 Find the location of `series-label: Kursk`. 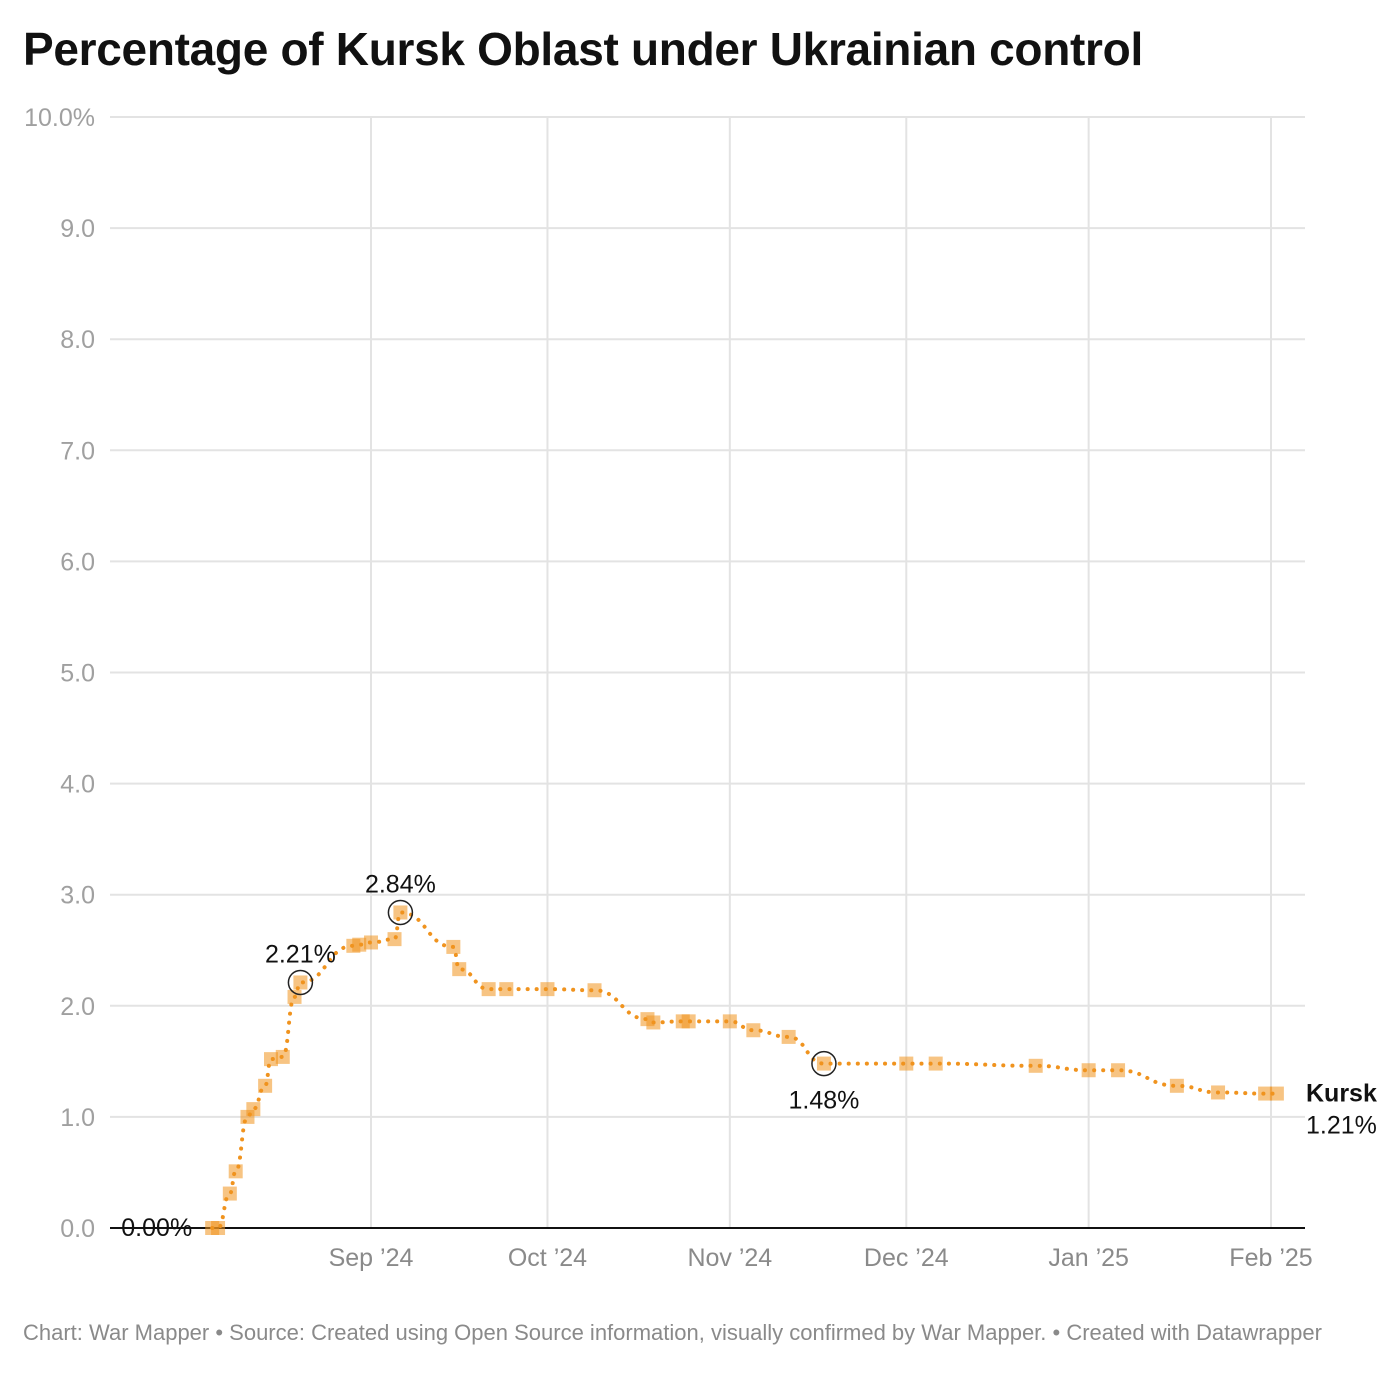

series-label: Kursk is located at coordinates (1341, 1094).